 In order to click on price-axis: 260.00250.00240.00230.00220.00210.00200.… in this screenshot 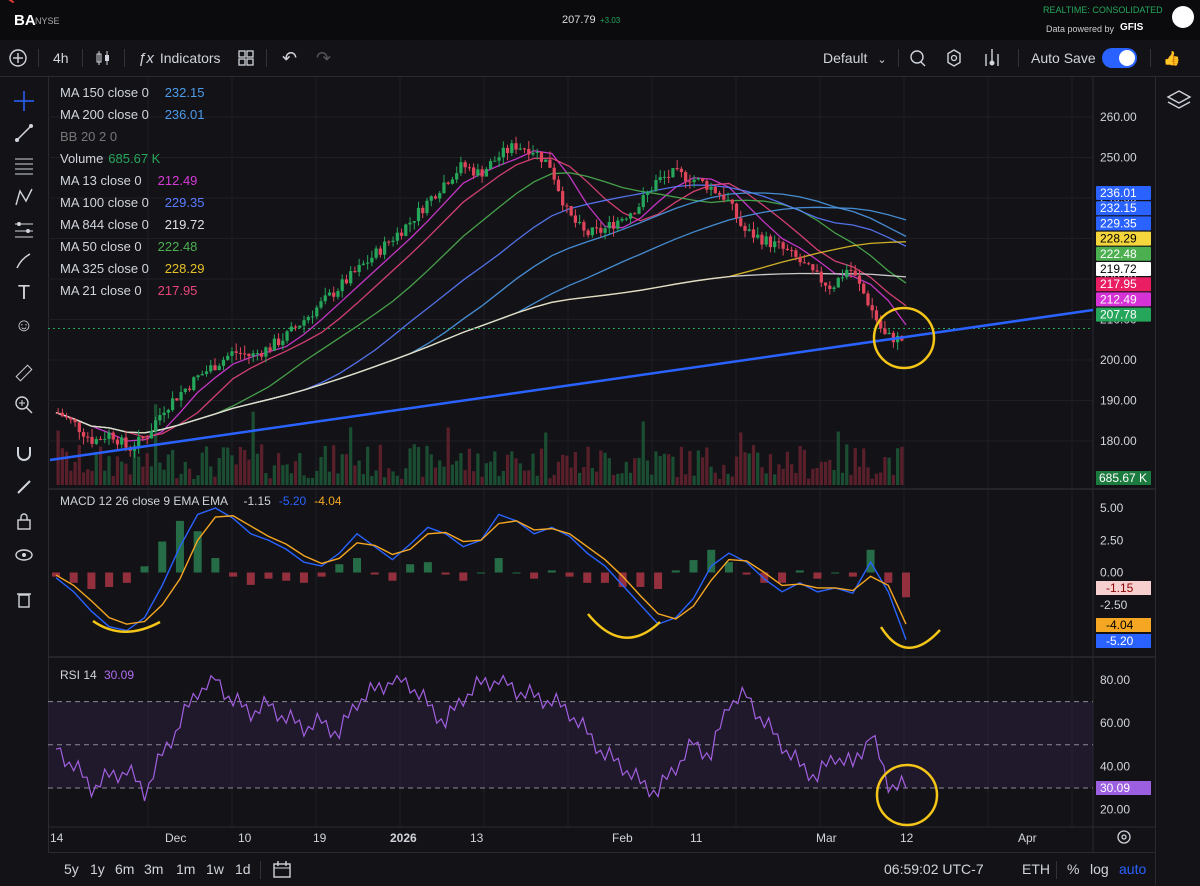, I will do `click(1123, 463)`.